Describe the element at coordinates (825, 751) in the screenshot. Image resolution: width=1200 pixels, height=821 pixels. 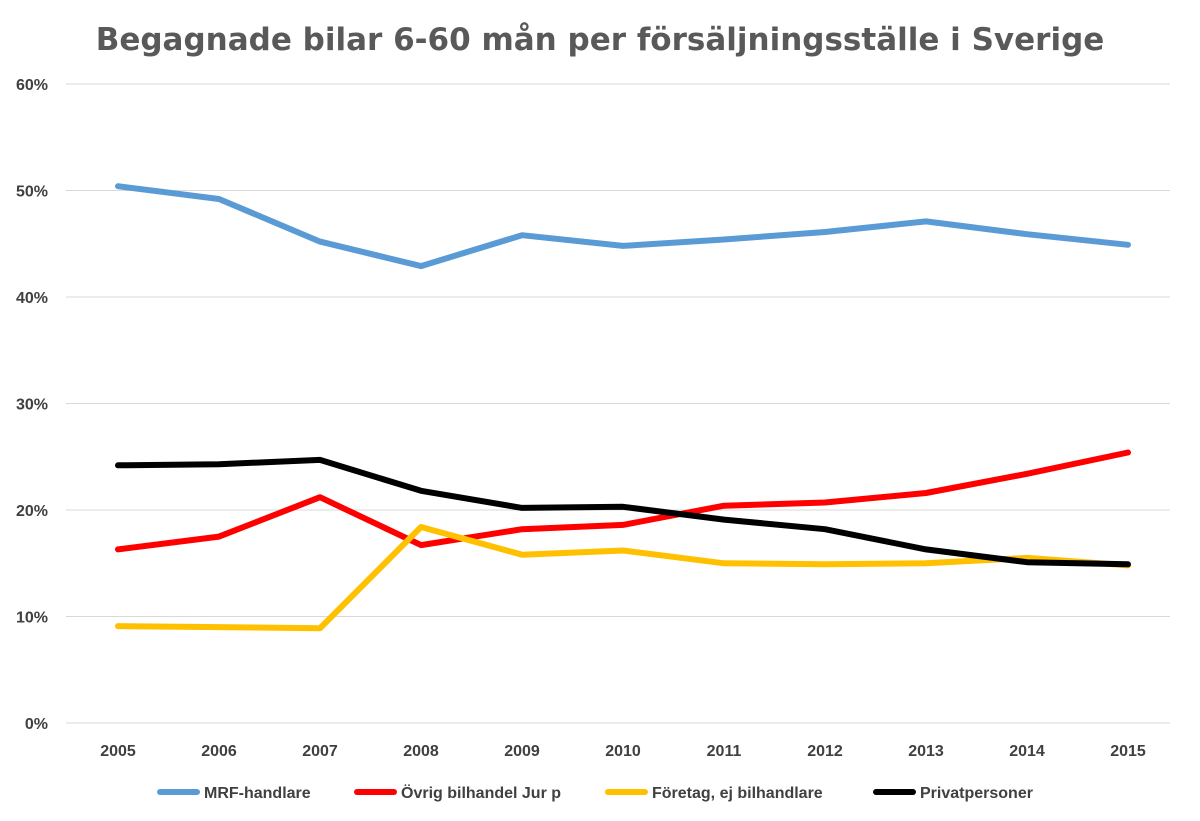
I see `x-tick-label: 2012` at that location.